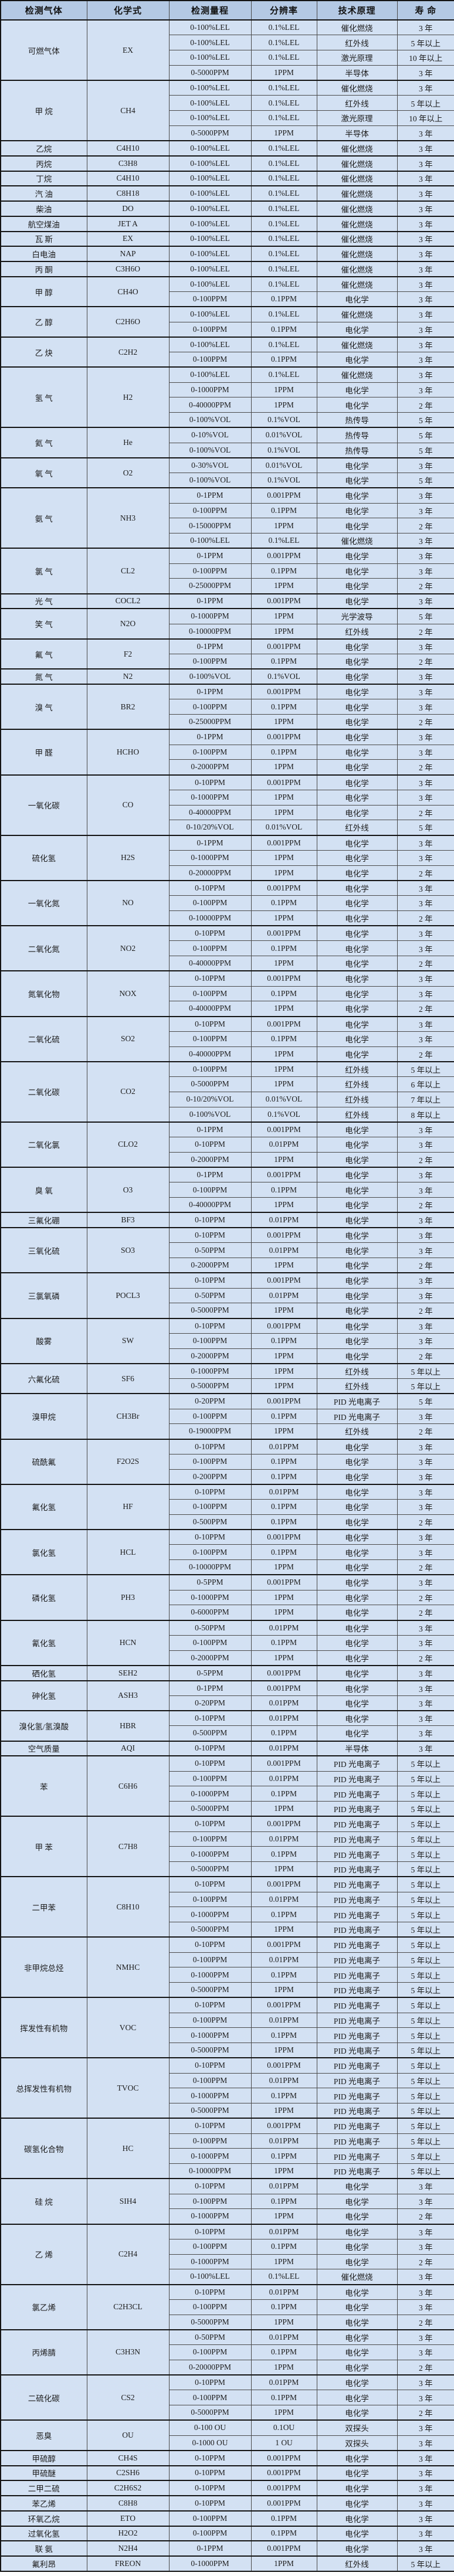 The image size is (454, 2576). I want to click on formula-cell: NMHC, so click(128, 1967).